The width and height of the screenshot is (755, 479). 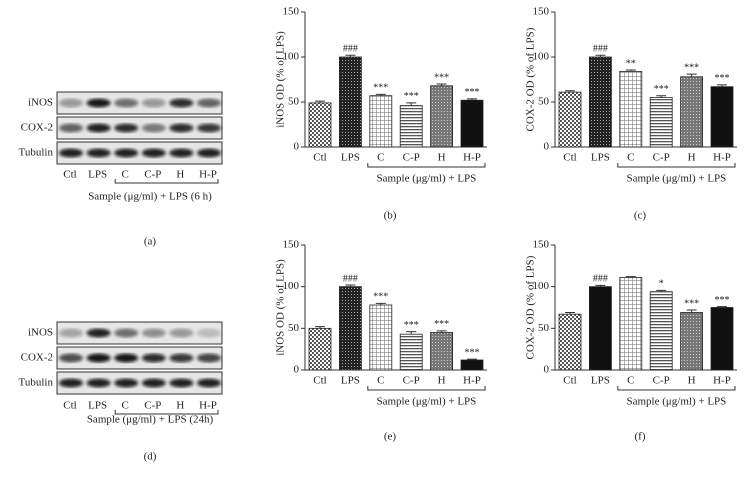 I want to click on blot-lane-label: LPS, so click(x=97, y=175).